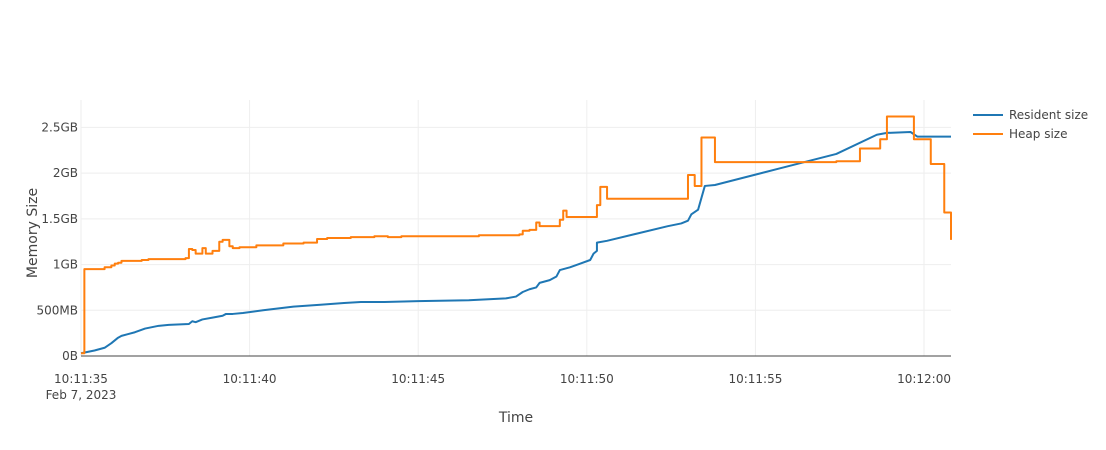 This screenshot has width=1106, height=450. I want to click on y-tick-label: 2.5GB, so click(59, 127).